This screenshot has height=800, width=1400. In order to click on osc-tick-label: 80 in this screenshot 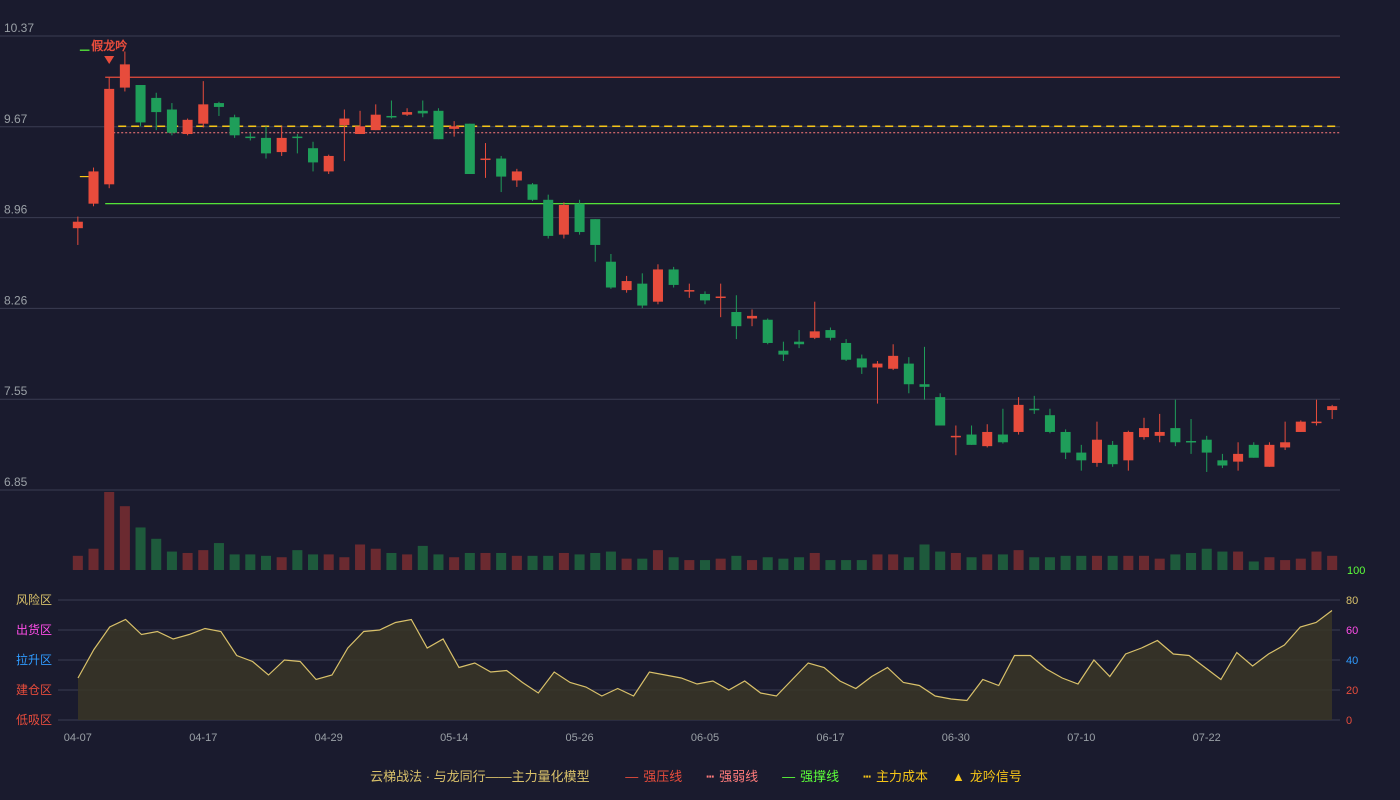, I will do `click(1352, 601)`.